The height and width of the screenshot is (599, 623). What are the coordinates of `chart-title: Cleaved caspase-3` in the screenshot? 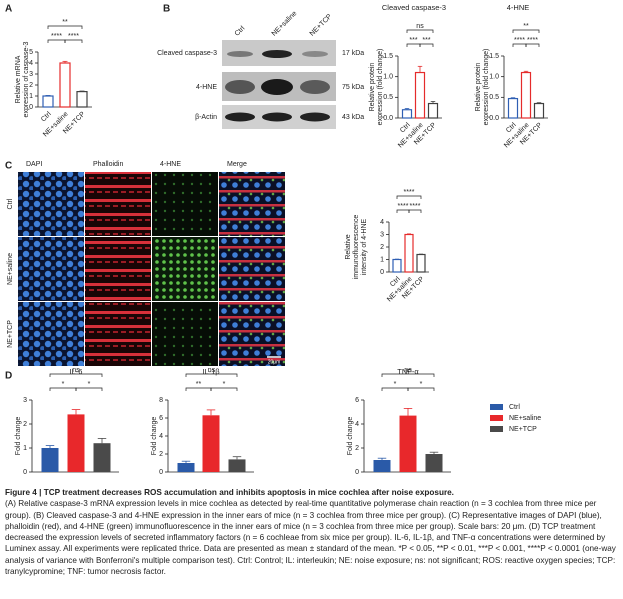 It's located at (414, 7).